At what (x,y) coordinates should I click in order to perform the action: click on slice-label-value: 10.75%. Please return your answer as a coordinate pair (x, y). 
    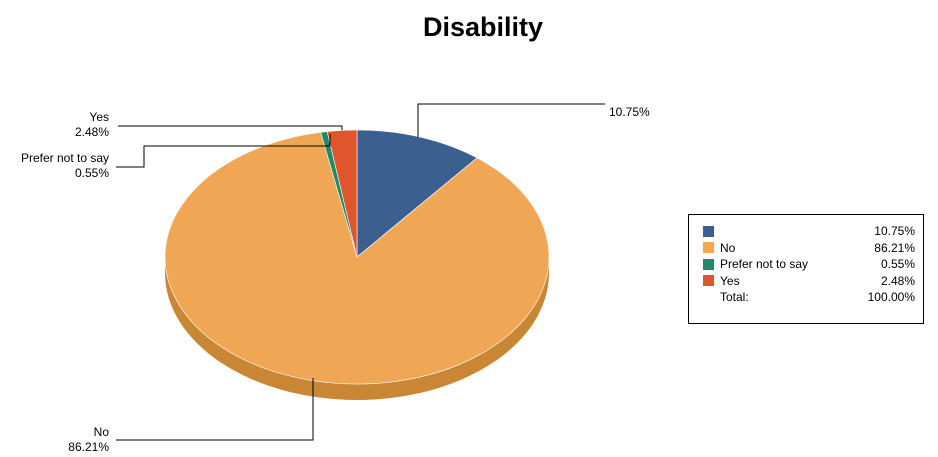
    Looking at the image, I should click on (629, 112).